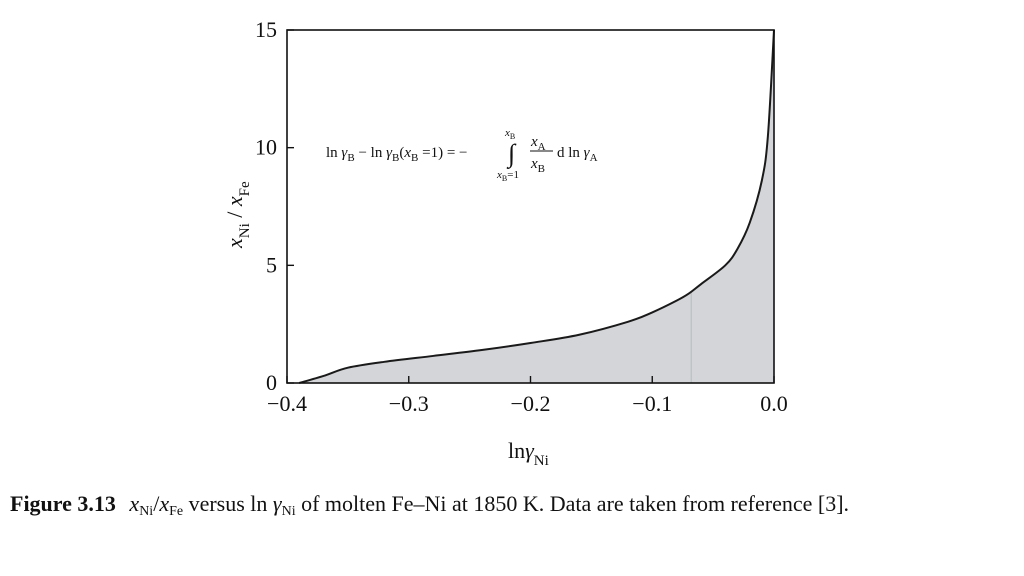 Image resolution: width=1024 pixels, height=576 pixels. Describe the element at coordinates (538, 143) in the screenshot. I see `fraction-numerator: xA` at that location.